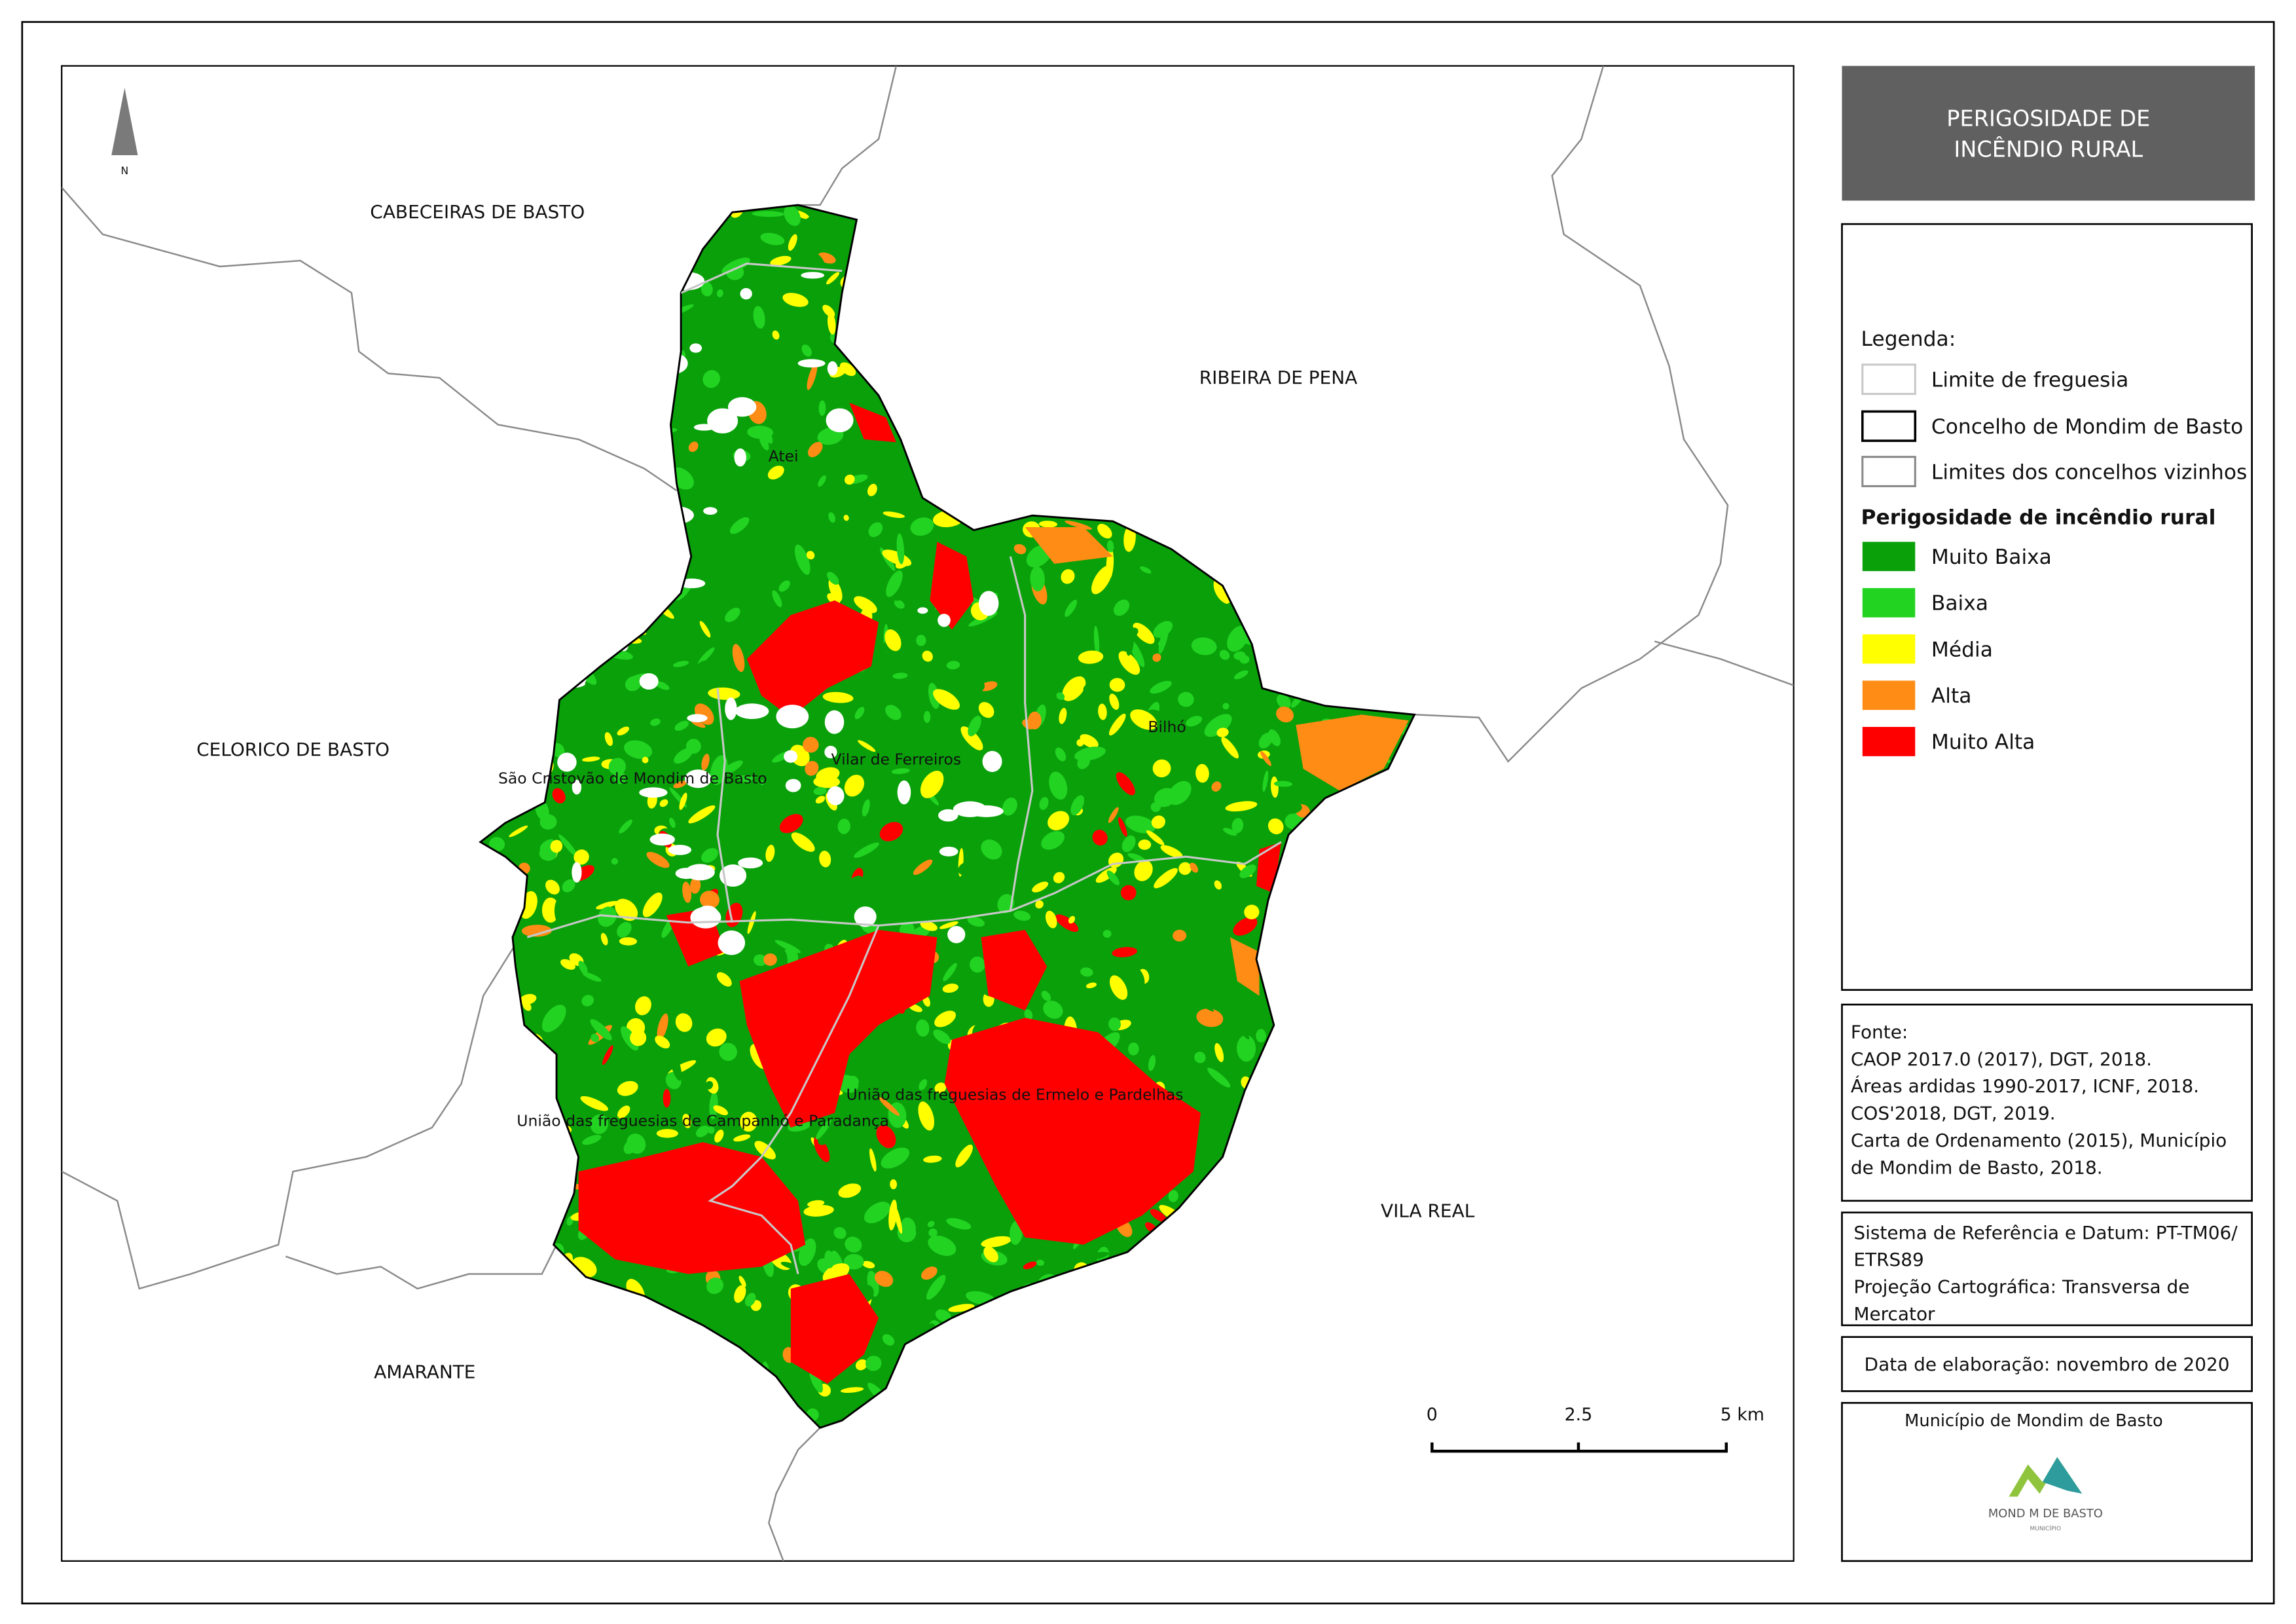 This screenshot has height=1624, width=2296. Describe the element at coordinates (1579, 1415) in the screenshot. I see `scale-label: 2.5` at that location.